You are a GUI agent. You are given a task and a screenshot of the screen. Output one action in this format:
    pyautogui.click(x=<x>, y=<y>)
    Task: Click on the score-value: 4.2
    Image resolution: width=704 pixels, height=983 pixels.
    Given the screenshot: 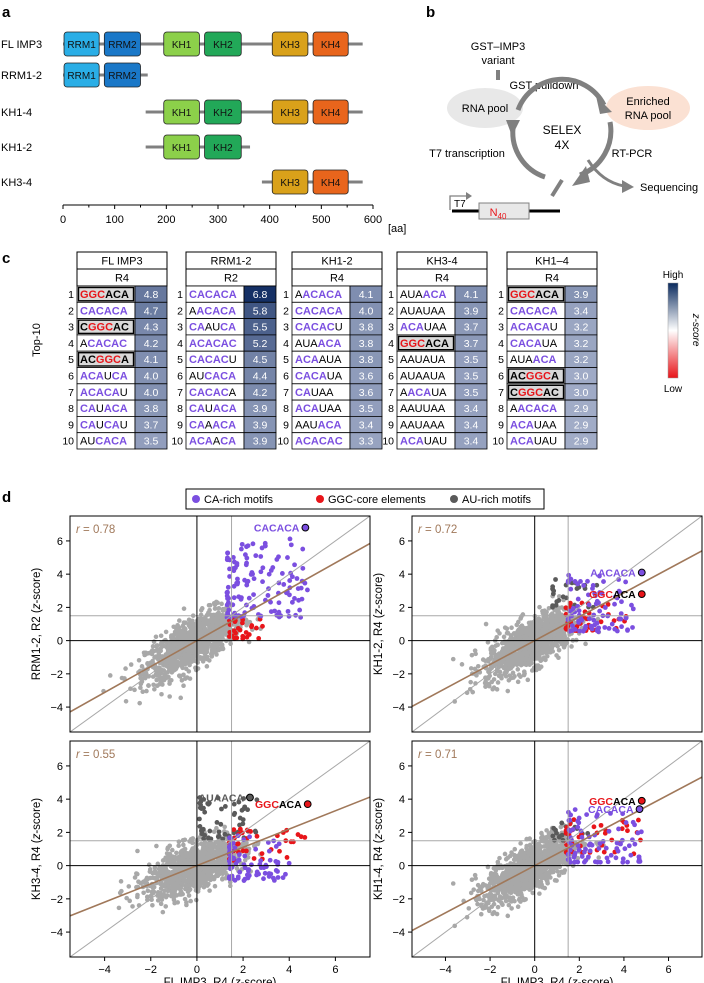 What is the action you would take?
    pyautogui.click(x=151, y=344)
    